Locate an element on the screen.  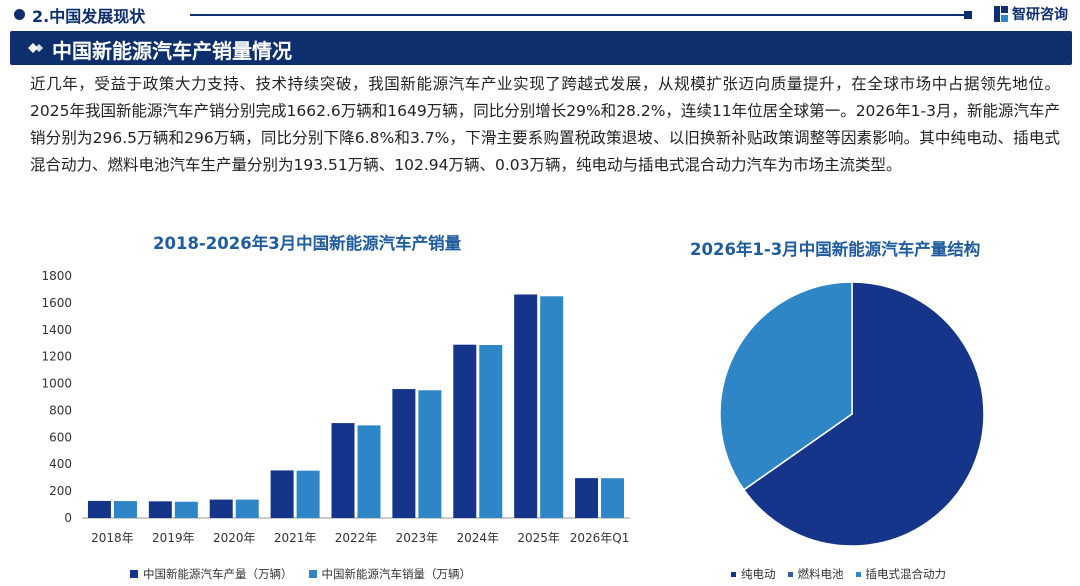
y-tick-label: 1600 is located at coordinates (56, 303).